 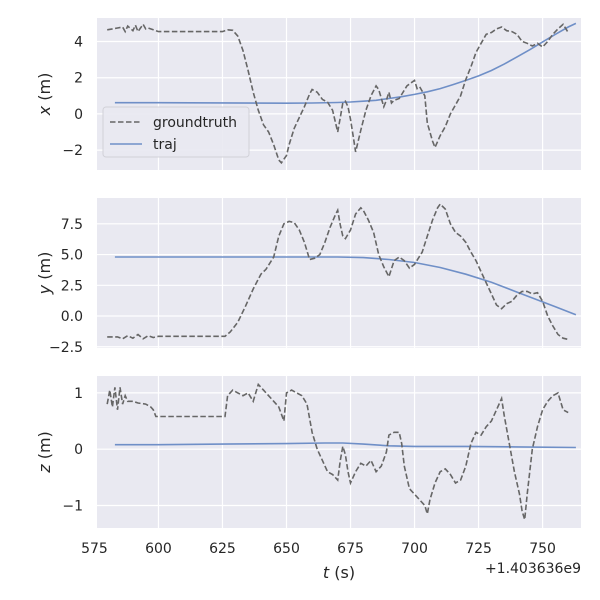 I want to click on x-tick-label: 700, so click(x=414, y=549).